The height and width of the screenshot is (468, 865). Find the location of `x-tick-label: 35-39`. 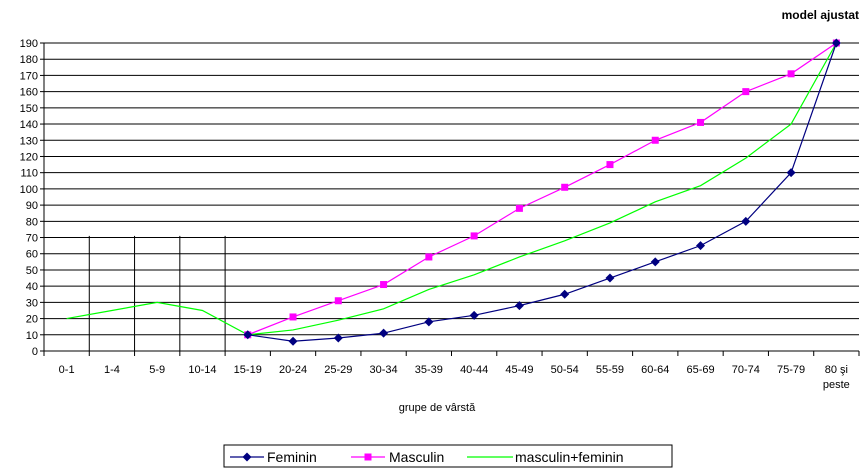

x-tick-label: 35-39 is located at coordinates (429, 370).